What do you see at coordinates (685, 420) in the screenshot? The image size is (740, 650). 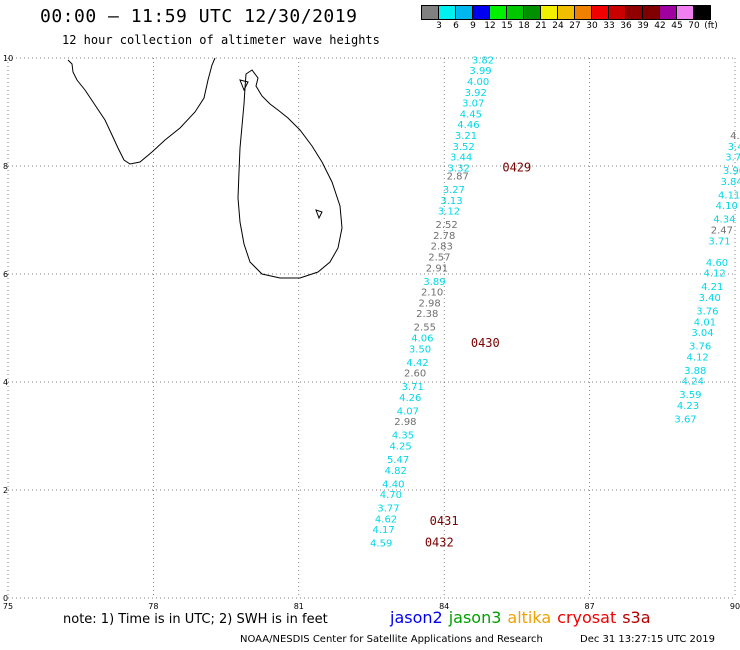 I see `wave-height-value: 3.67` at bounding box center [685, 420].